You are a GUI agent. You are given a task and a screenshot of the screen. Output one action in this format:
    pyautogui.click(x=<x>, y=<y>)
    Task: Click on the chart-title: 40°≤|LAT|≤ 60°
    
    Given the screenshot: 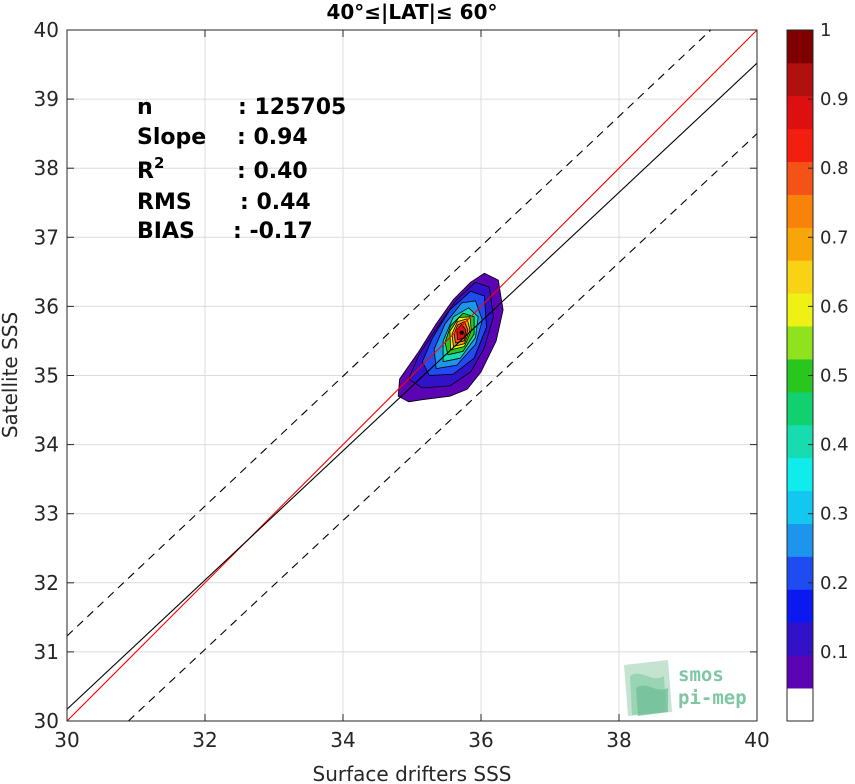 What is the action you would take?
    pyautogui.click(x=411, y=12)
    